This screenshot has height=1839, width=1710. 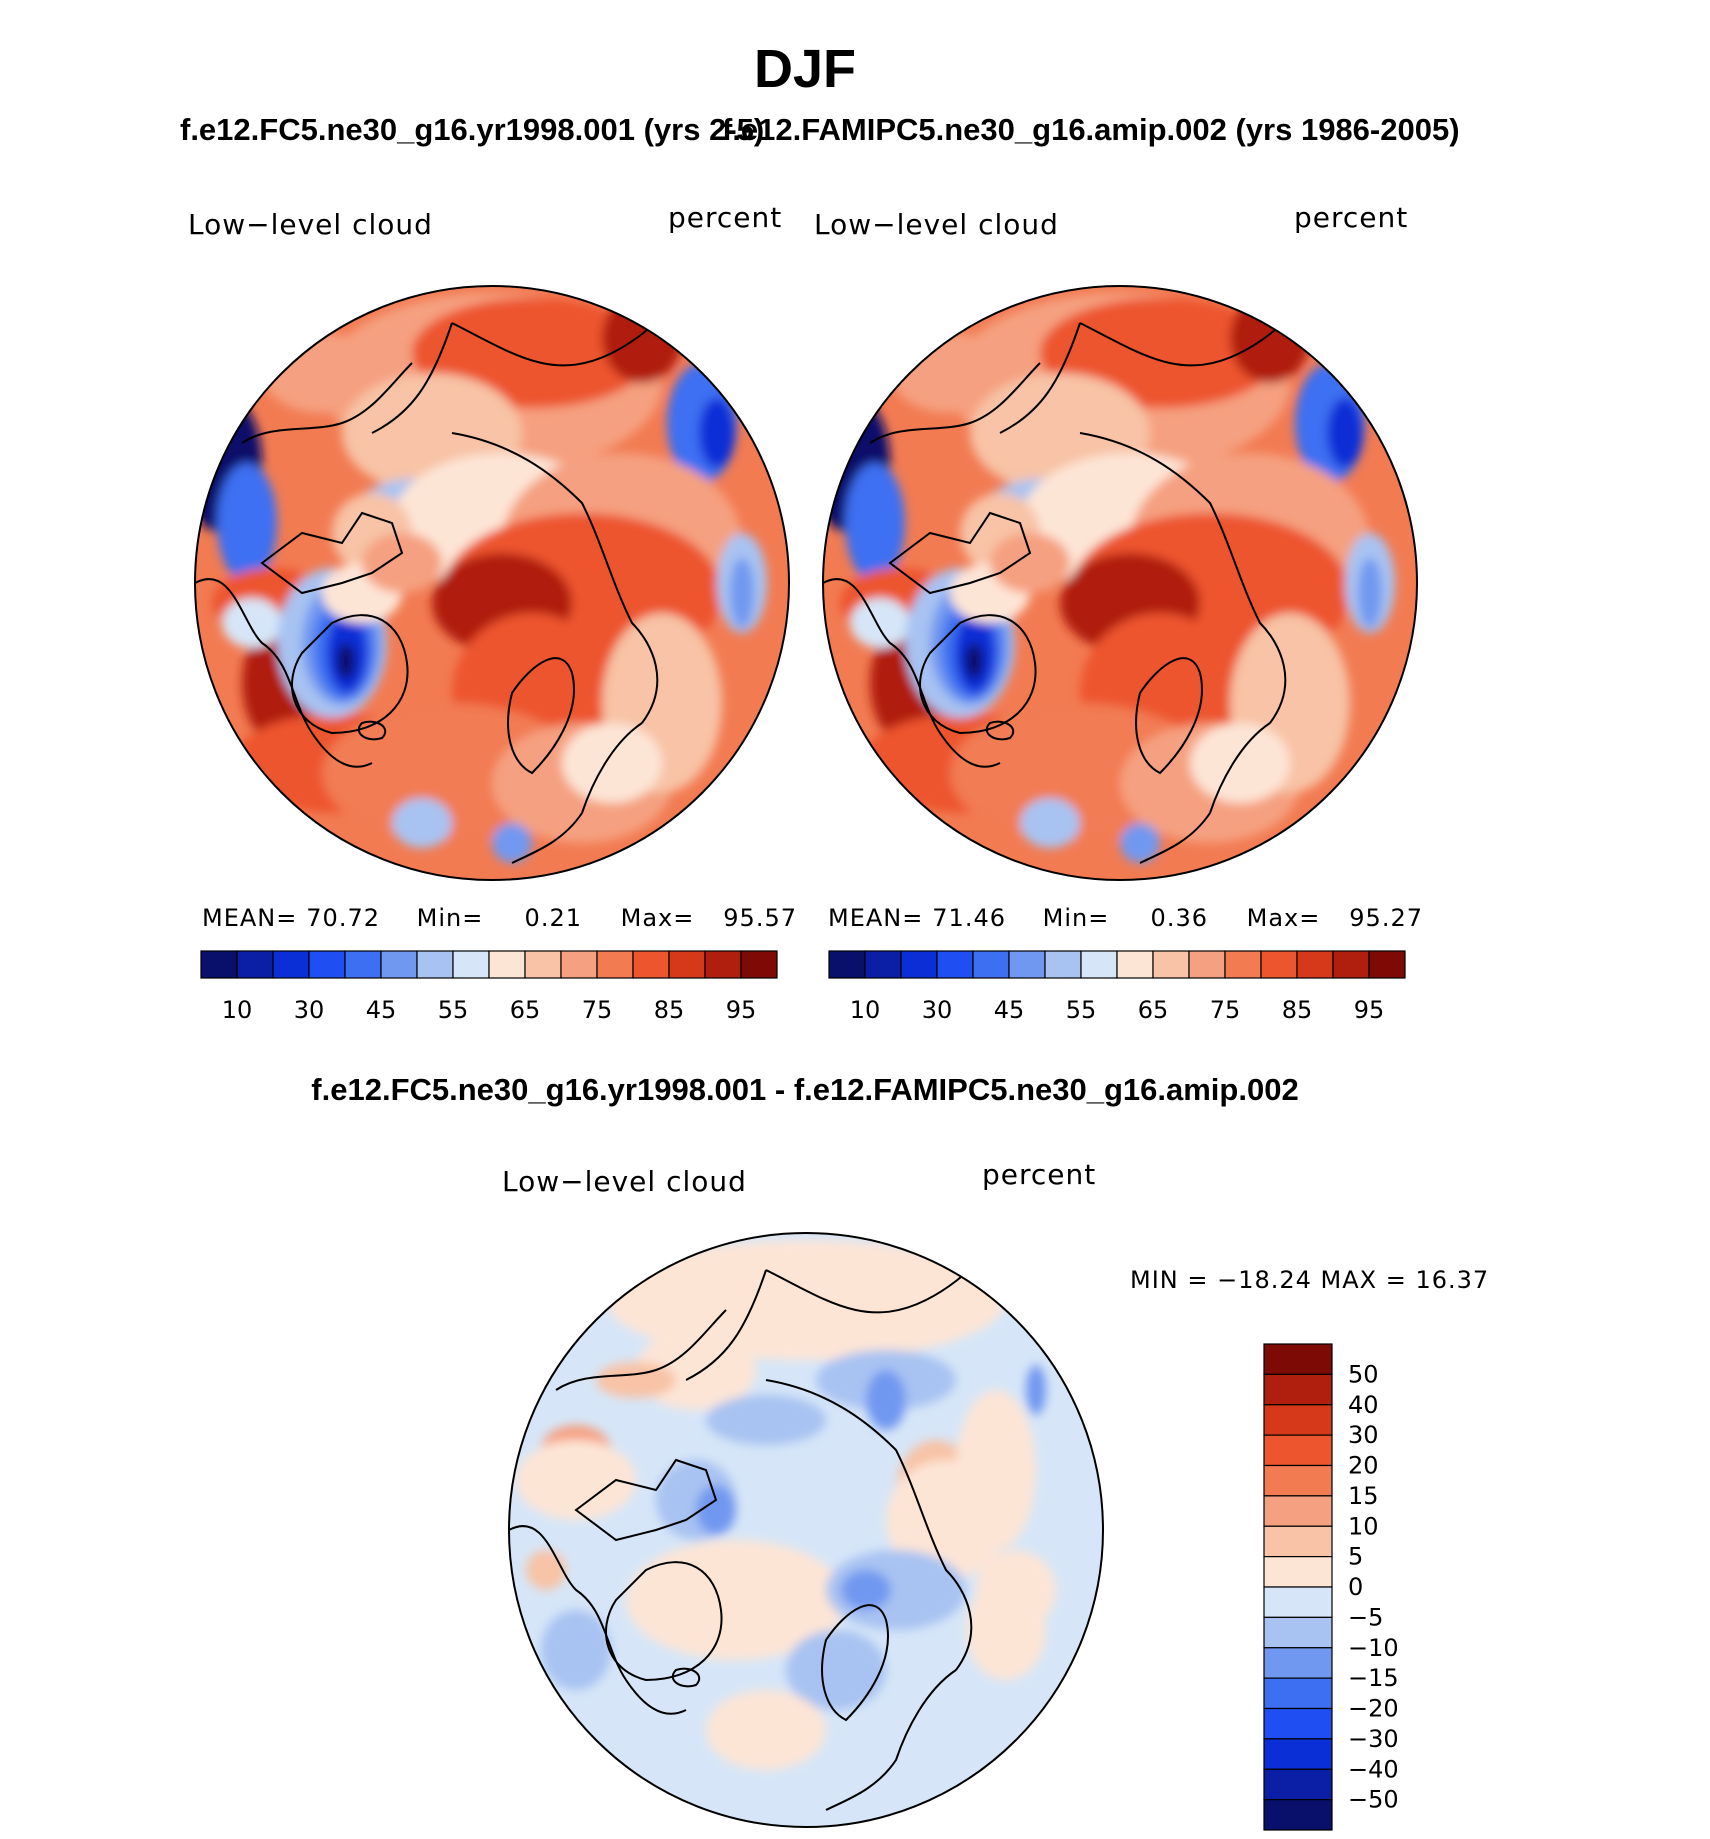 I want to click on polar-map-difference, so click(x=806, y=1530).